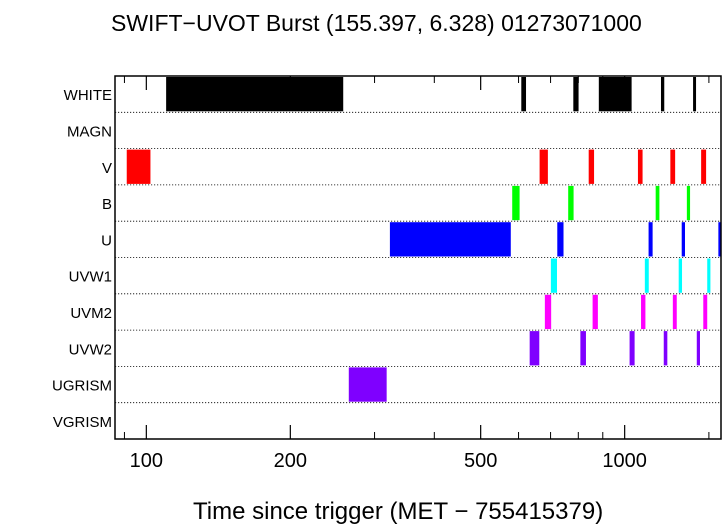  What do you see at coordinates (91, 313) in the screenshot?
I see `filter-label-uvm2: UVM2` at bounding box center [91, 313].